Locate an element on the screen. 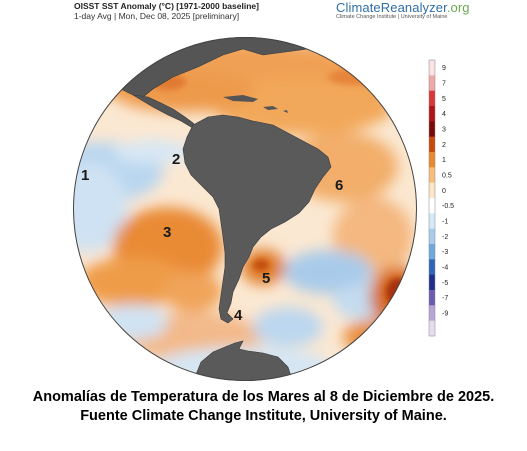 The width and height of the screenshot is (527, 451). colorbar-tick-label: 2 is located at coordinates (444, 145).